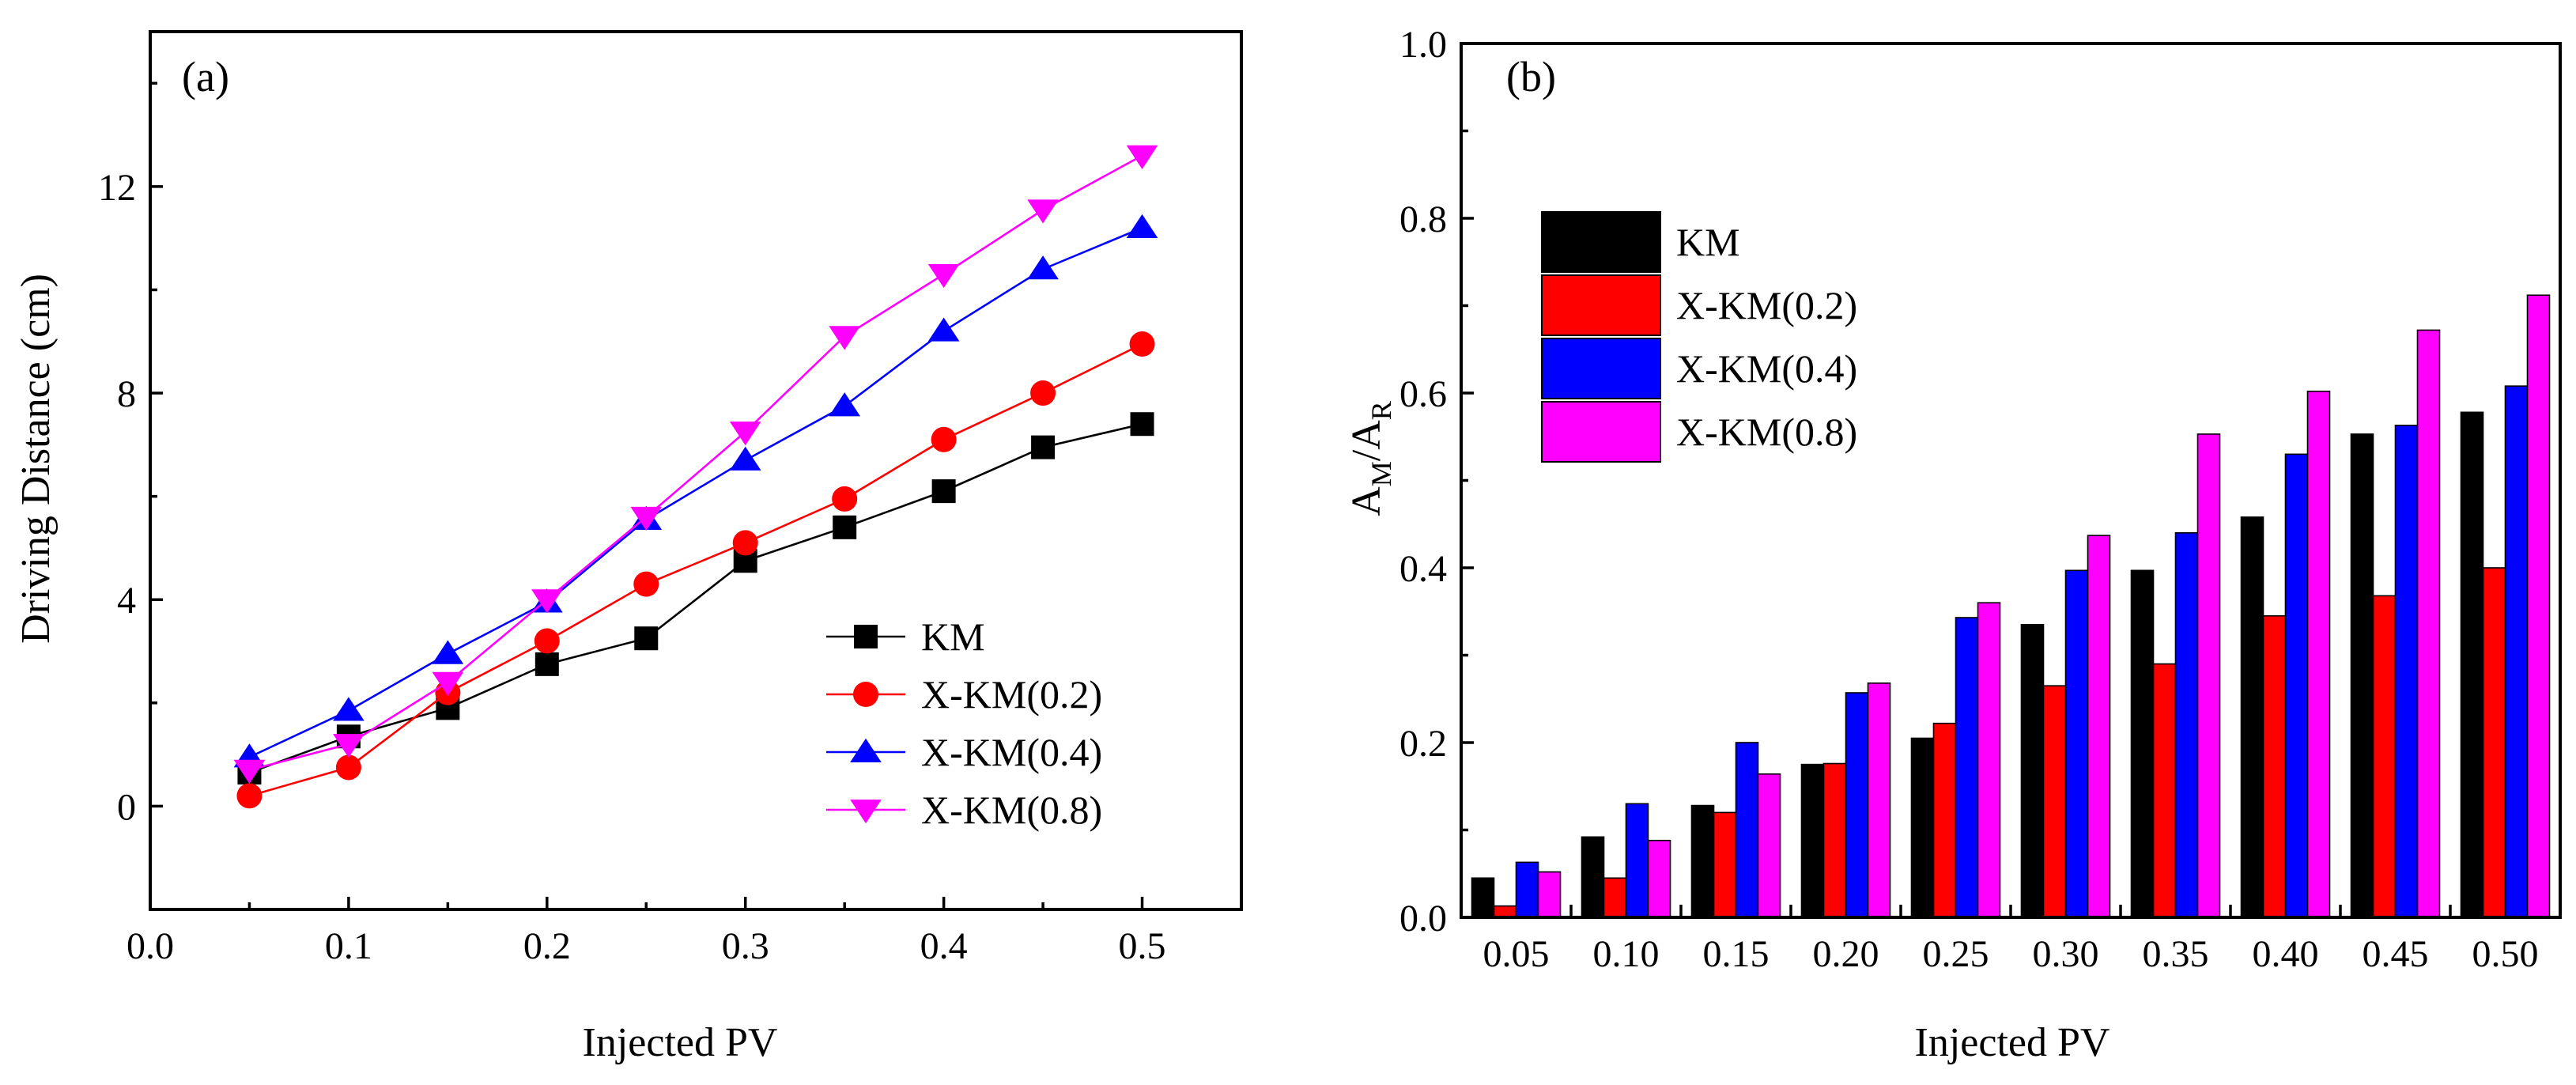 The height and width of the screenshot is (1085, 2576). What do you see at coordinates (1956, 954) in the screenshot?
I see `panel-b-xtick-label: 0.25` at bounding box center [1956, 954].